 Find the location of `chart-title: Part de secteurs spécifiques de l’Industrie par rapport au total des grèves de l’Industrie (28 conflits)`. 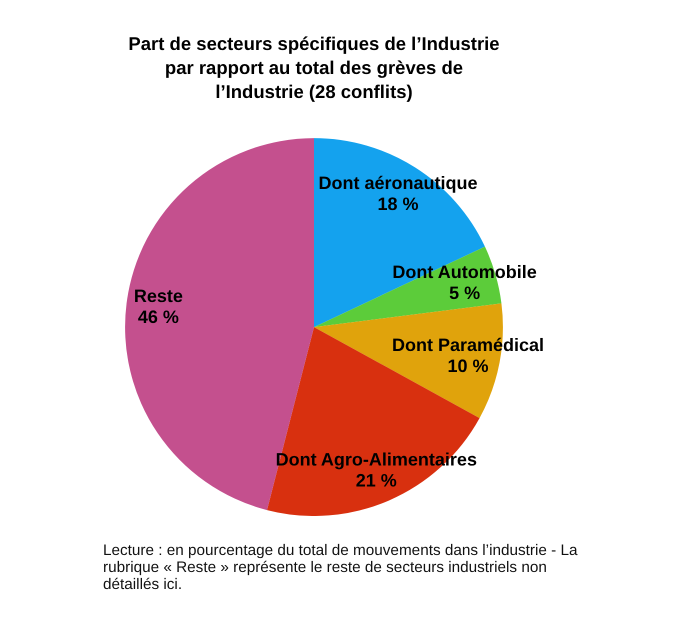

chart-title: Part de secteurs spécifiques de l’Industrie par rapport au total des grèves de l’Industrie (28 conflits) is located at coordinates (314, 67).